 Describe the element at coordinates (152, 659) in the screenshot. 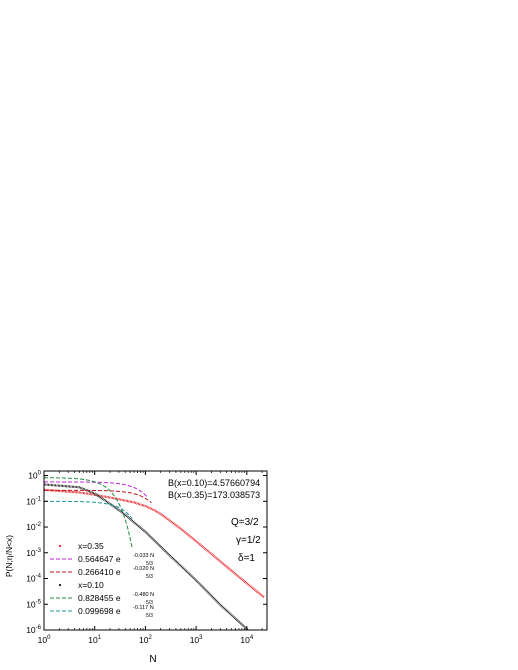

I see `x-axis-label: N` at that location.